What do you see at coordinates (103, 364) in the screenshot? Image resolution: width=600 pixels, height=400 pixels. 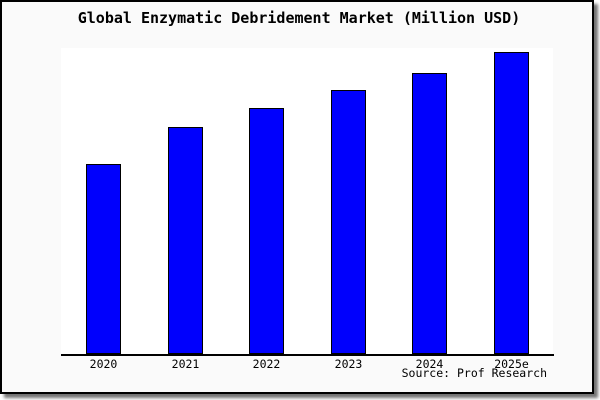 I see `x-tick-label: 2020` at bounding box center [103, 364].